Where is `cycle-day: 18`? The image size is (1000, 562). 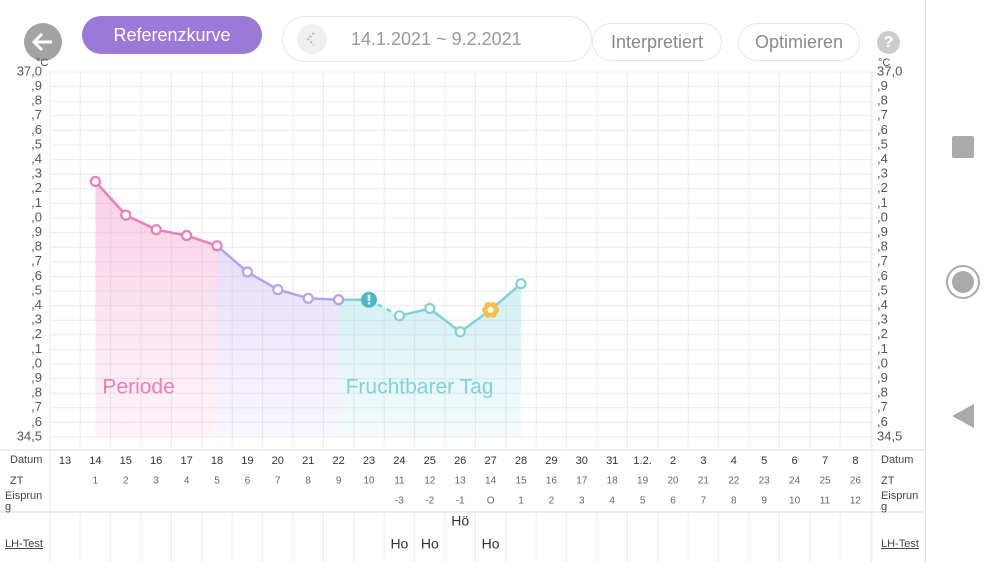
cycle-day: 18 is located at coordinates (613, 481).